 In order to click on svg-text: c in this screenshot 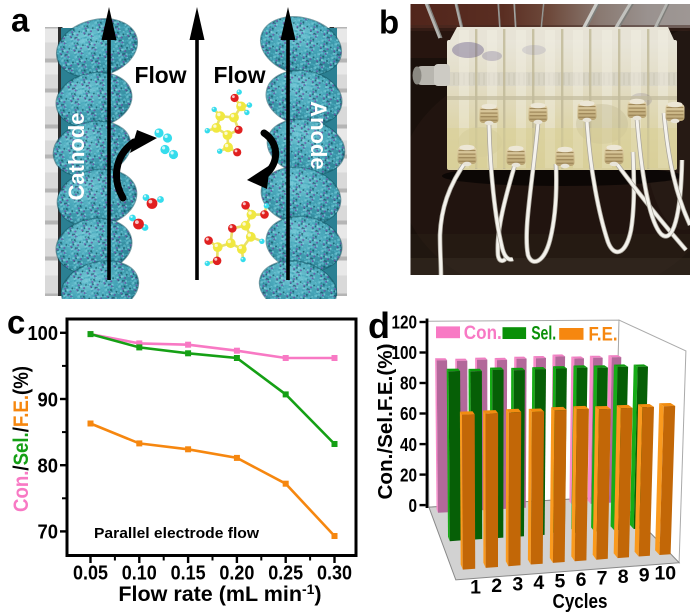, I will do `click(16, 322)`.